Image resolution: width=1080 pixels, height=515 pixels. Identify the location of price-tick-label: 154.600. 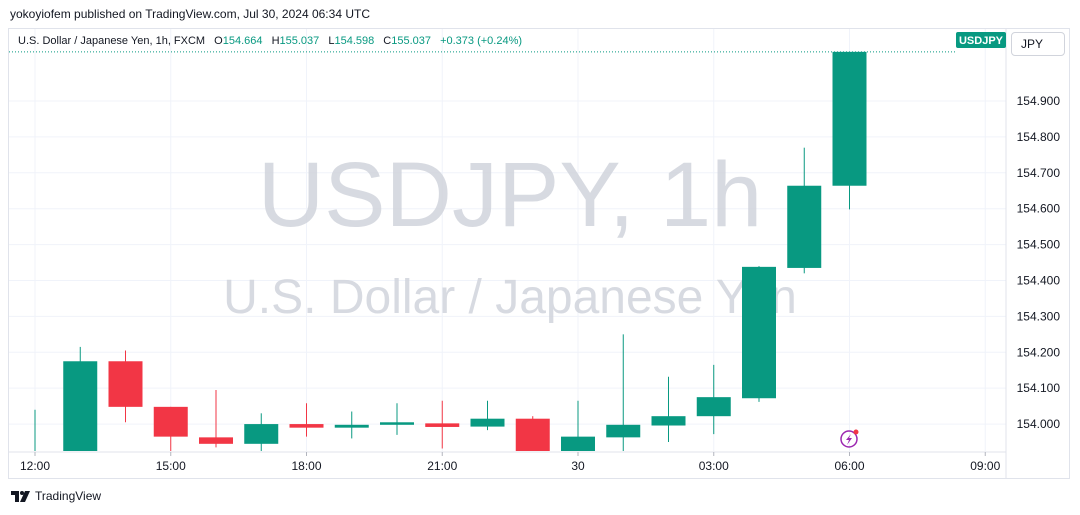
(1039, 209).